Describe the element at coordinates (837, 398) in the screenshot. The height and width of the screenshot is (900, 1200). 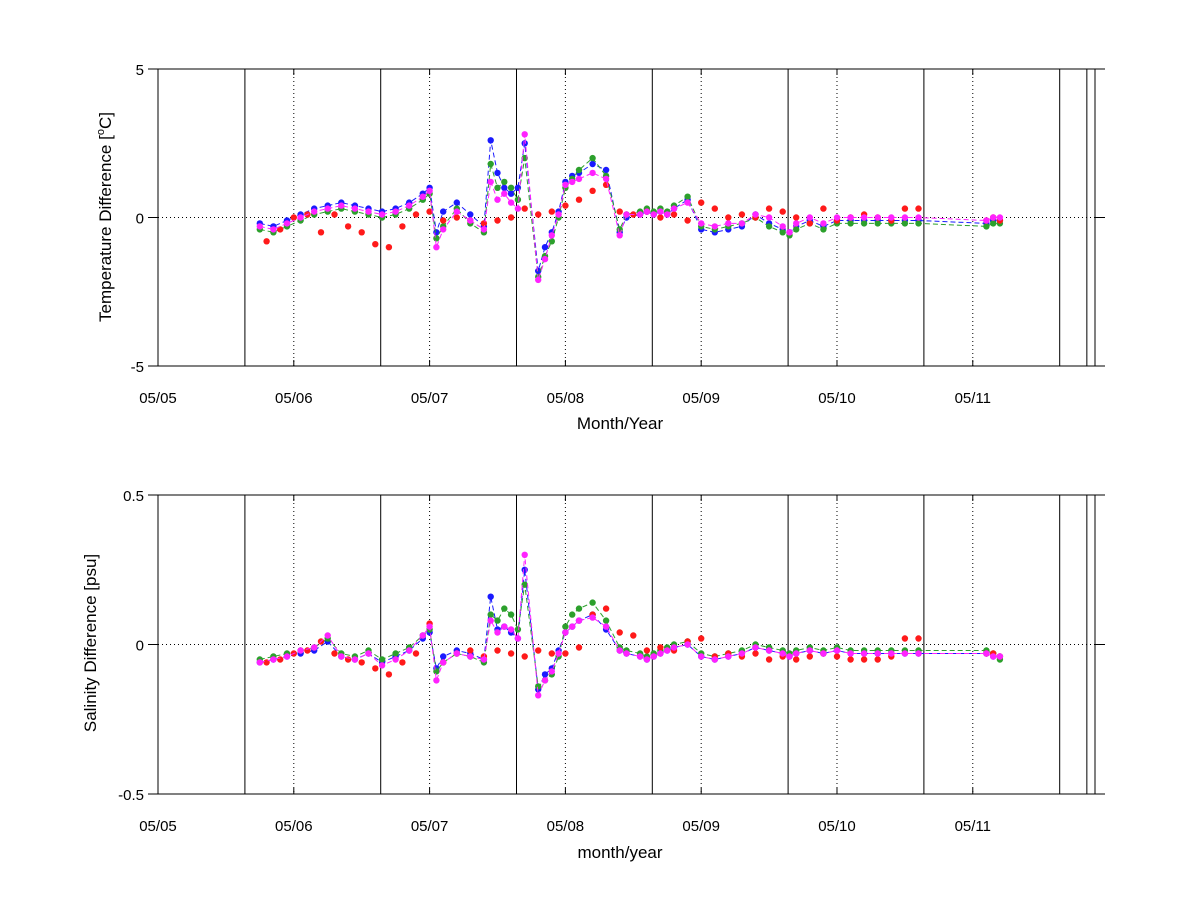
I see `temperature-x-tick-label: 05/10` at that location.